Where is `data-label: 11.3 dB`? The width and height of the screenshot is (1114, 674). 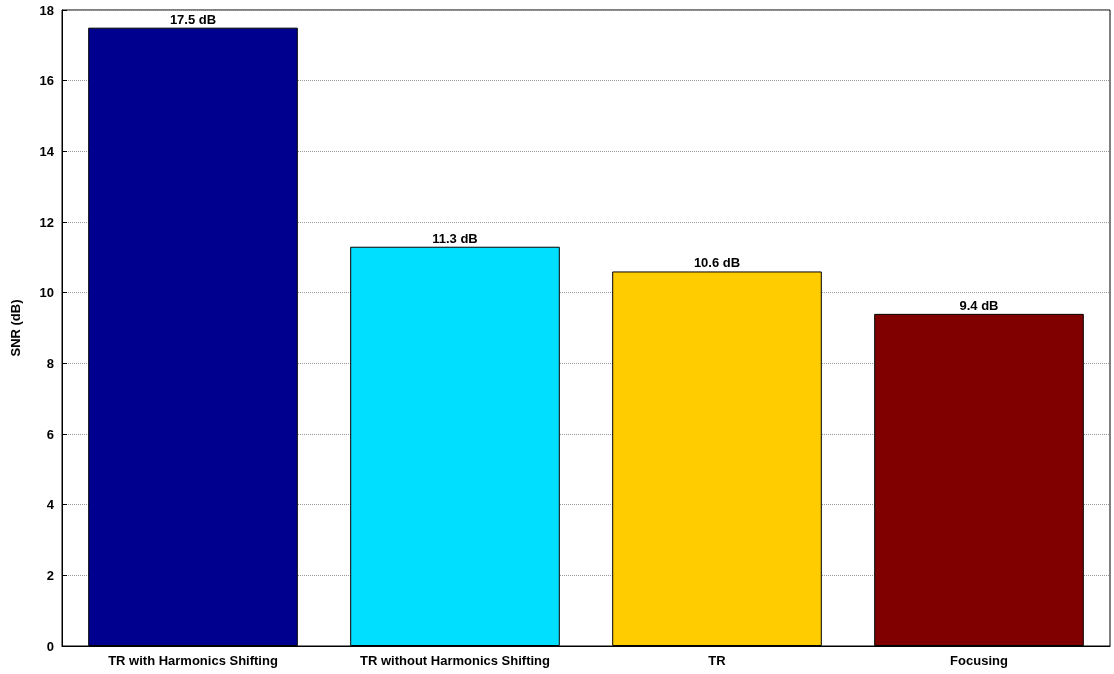
data-label: 11.3 dB is located at coordinates (455, 238).